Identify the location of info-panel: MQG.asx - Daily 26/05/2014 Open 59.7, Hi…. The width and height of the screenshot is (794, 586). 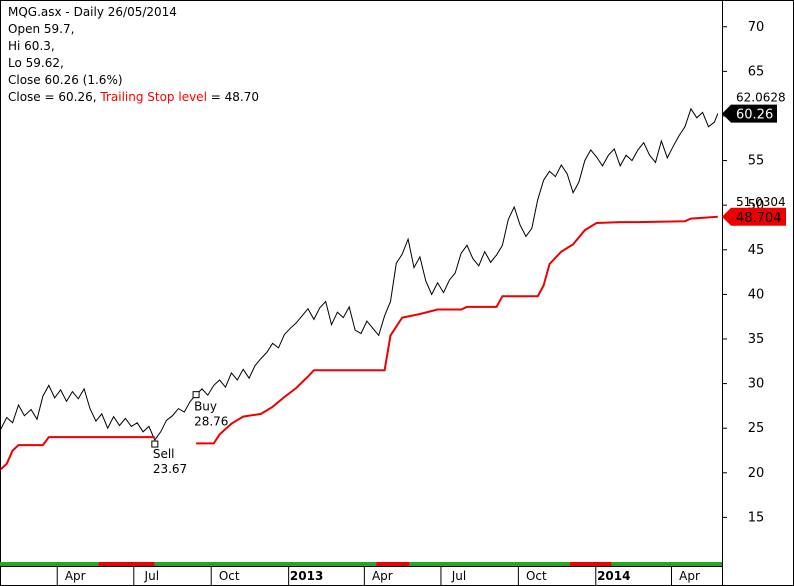
(133, 55).